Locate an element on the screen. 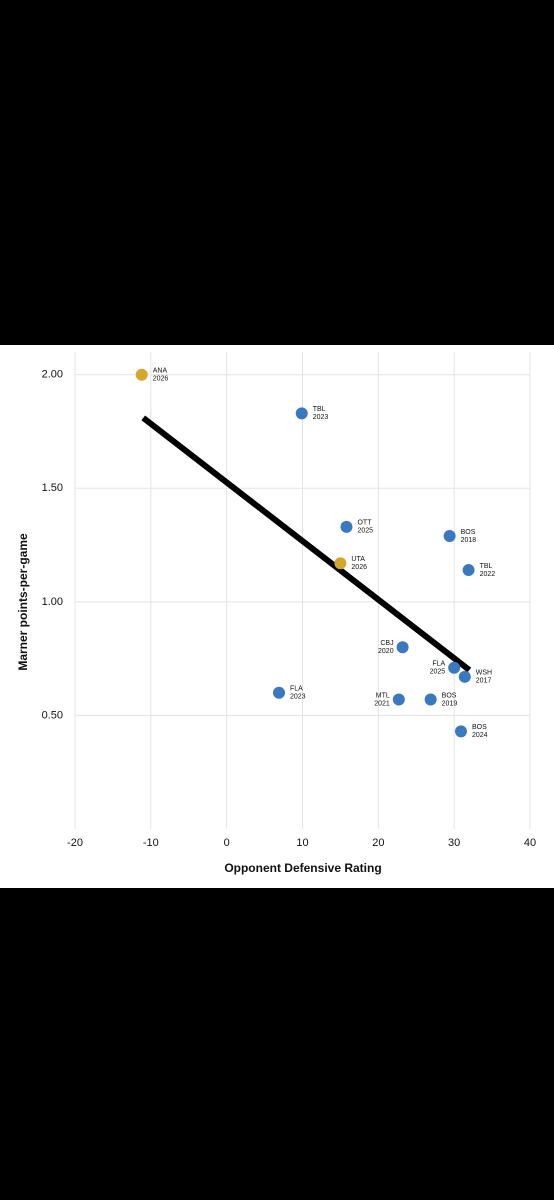  point-season: 2022 is located at coordinates (488, 574).